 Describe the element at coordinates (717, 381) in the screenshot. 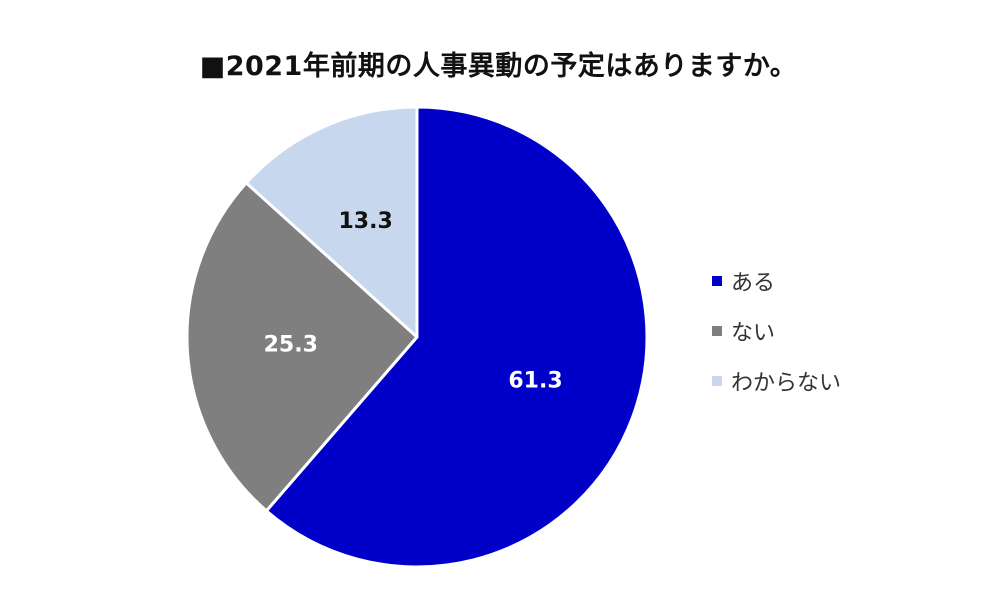

I see `legend-swatch-wakaranai` at that location.